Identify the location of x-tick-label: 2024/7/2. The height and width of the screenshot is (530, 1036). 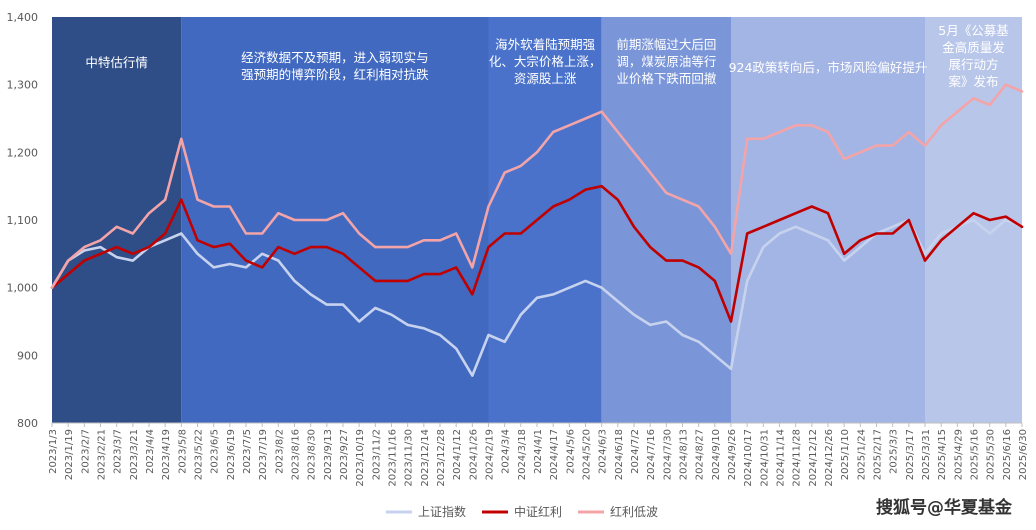
(635, 451).